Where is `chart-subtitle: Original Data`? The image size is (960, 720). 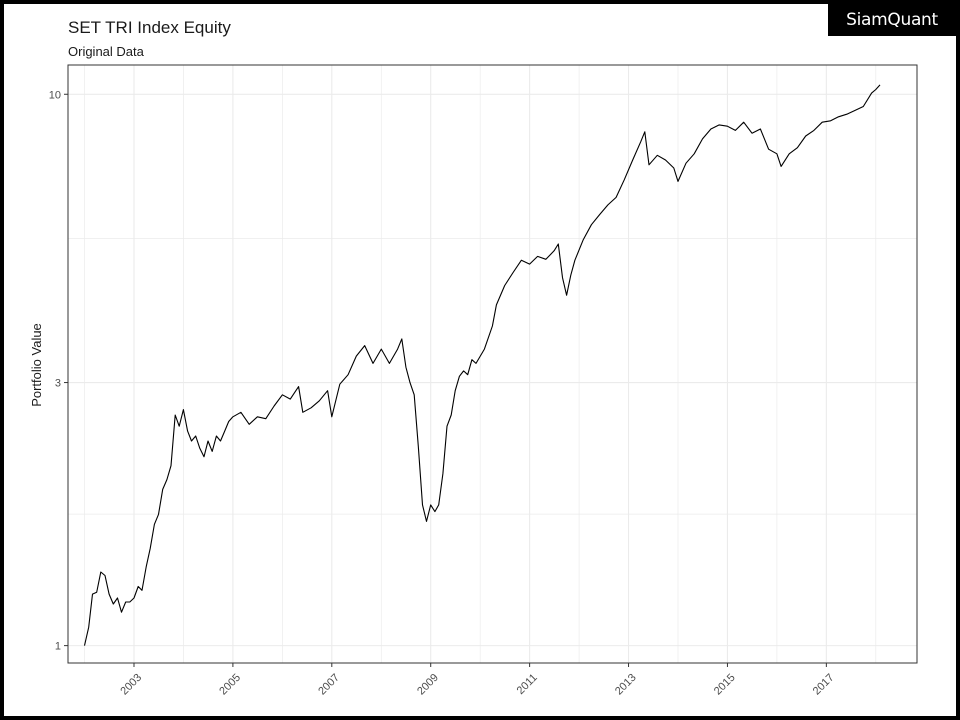 chart-subtitle: Original Data is located at coordinates (106, 51).